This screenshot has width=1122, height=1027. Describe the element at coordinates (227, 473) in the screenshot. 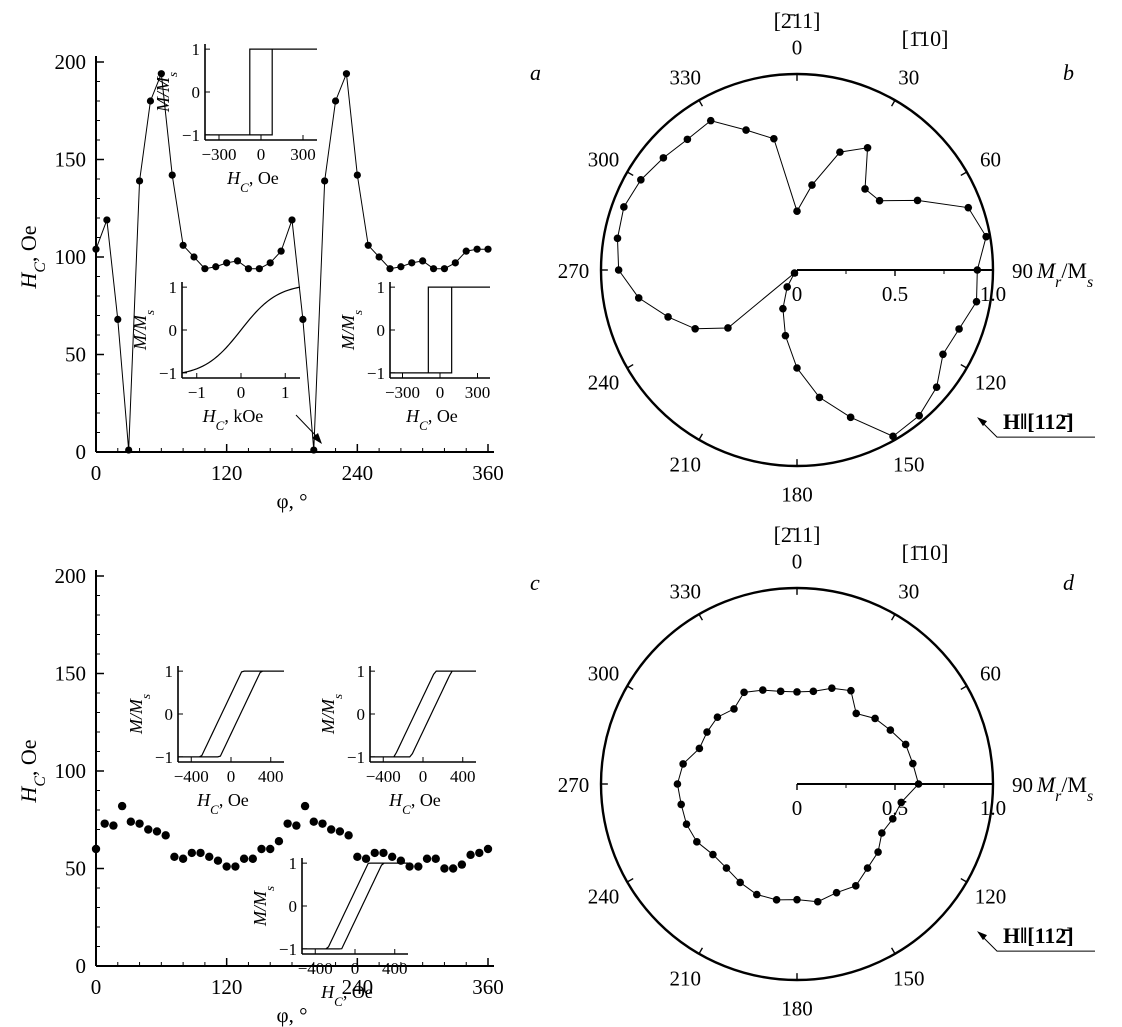

I see `x-tick-label: 120` at that location.